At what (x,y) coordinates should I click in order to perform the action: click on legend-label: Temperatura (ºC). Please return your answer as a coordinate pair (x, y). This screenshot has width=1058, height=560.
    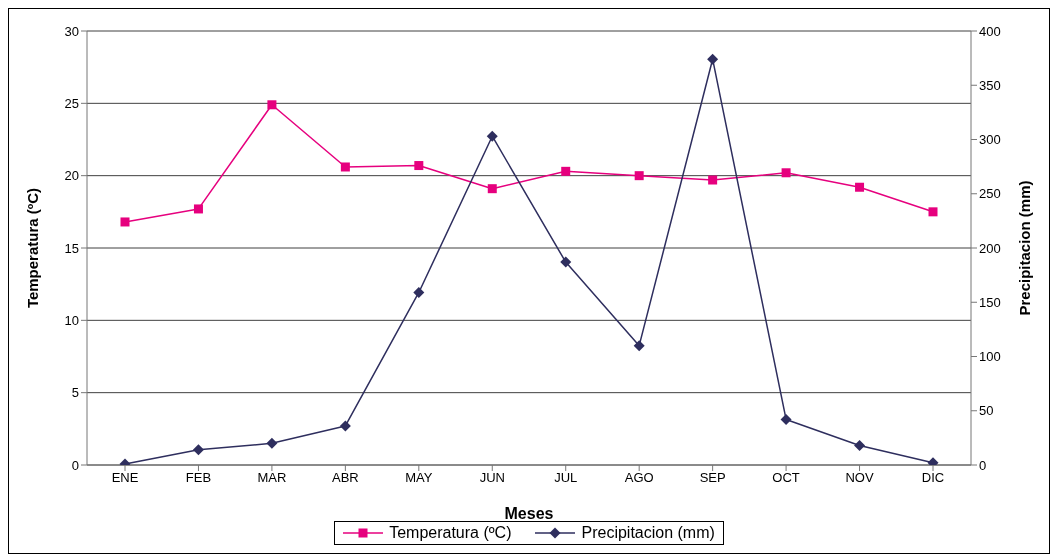
    Looking at the image, I should click on (450, 533).